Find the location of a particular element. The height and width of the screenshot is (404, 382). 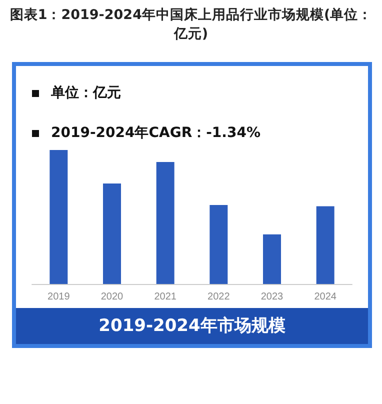

x-tick-label: 2024 is located at coordinates (325, 297).